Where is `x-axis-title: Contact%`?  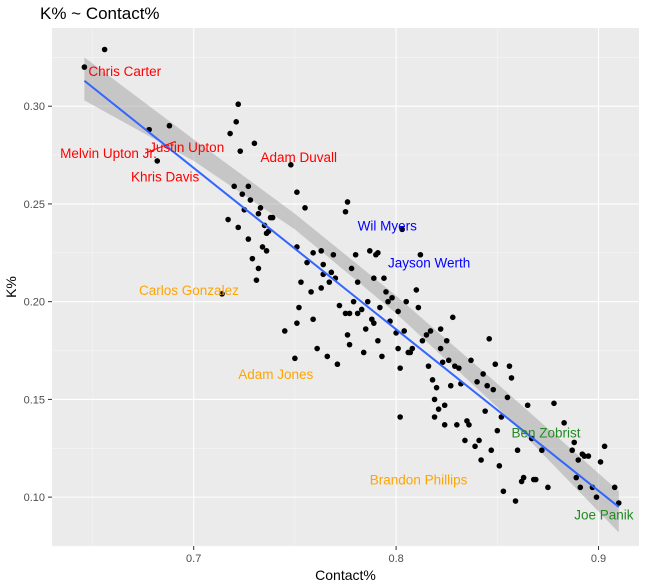
x-axis-title: Contact% is located at coordinates (345, 575).